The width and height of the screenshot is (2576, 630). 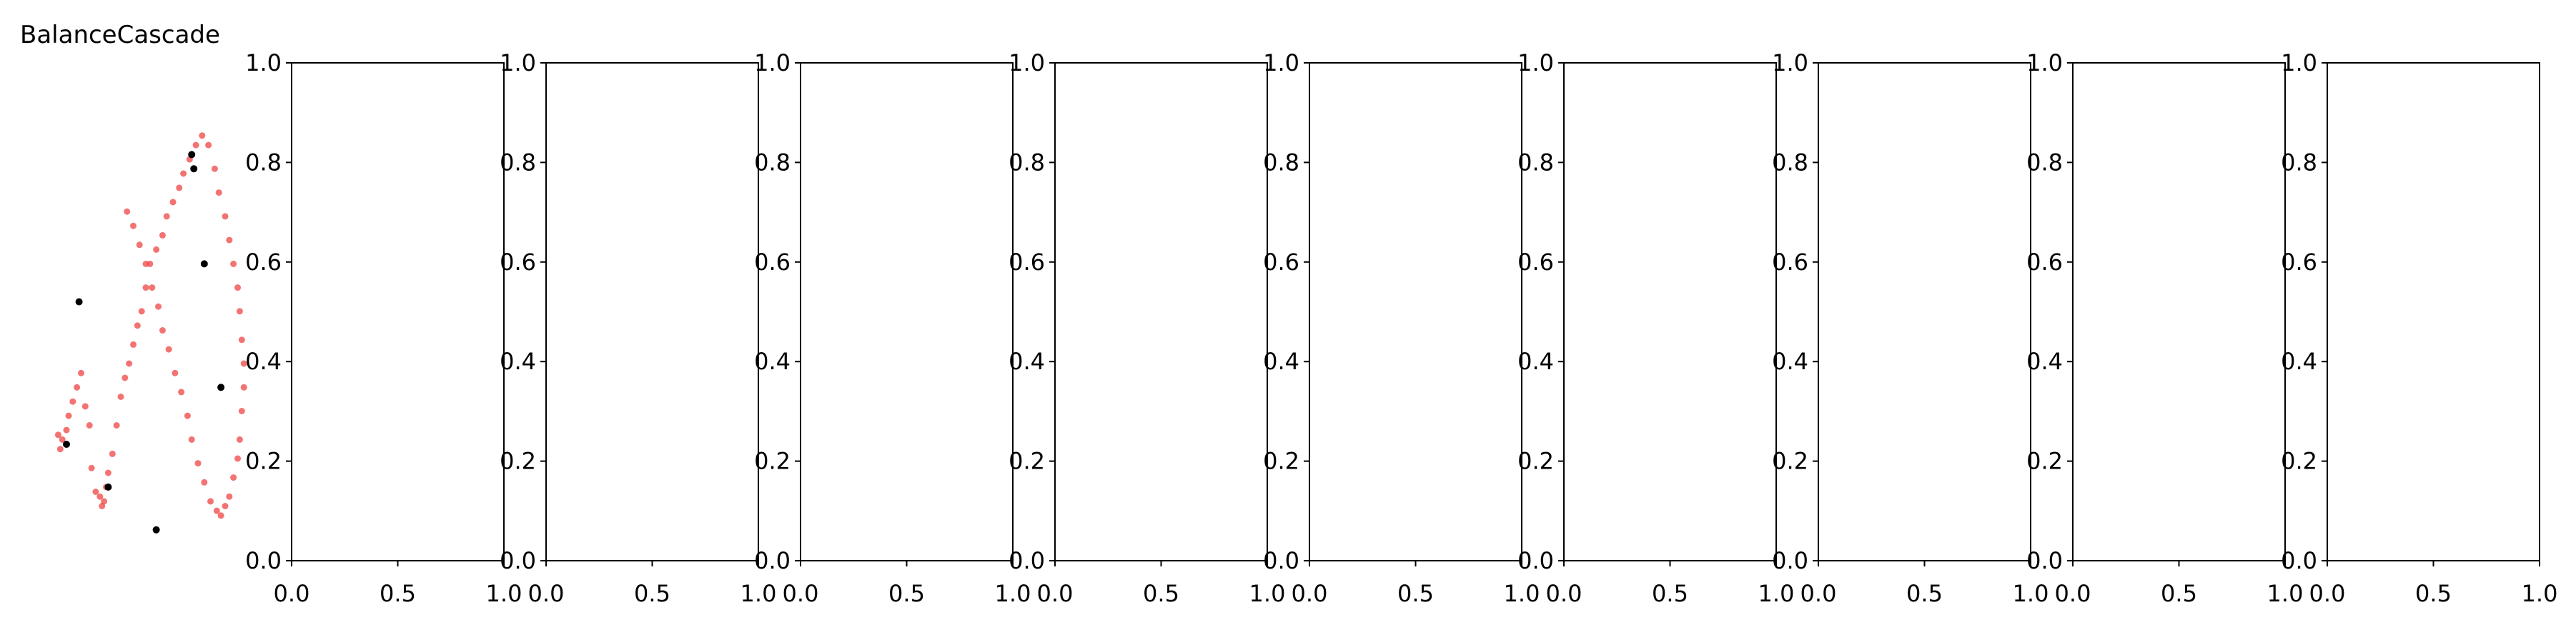 What do you see at coordinates (2419, 328) in the screenshot?
I see `axes-panel-10: 0.0 0.2 0.4 0.6 0.8 1.0 0.0 0.5 1.0` at bounding box center [2419, 328].